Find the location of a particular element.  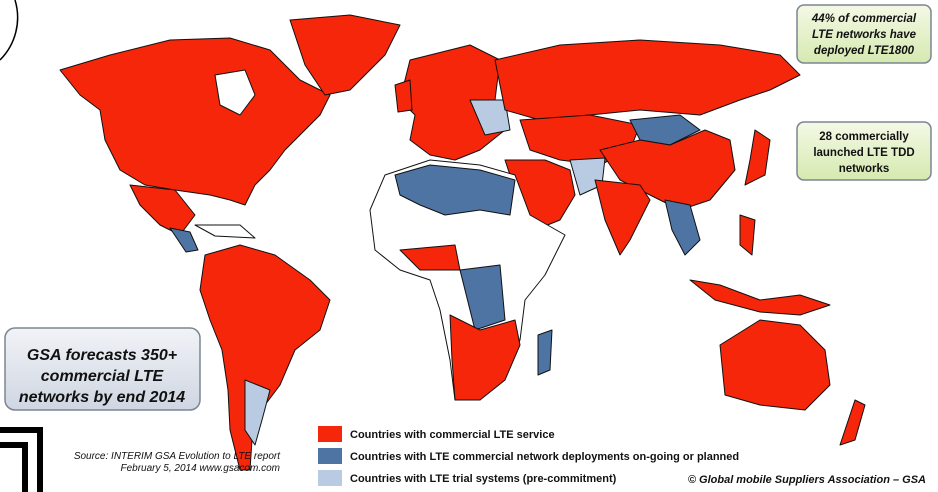

ukraine-trial is located at coordinates (490, 117).